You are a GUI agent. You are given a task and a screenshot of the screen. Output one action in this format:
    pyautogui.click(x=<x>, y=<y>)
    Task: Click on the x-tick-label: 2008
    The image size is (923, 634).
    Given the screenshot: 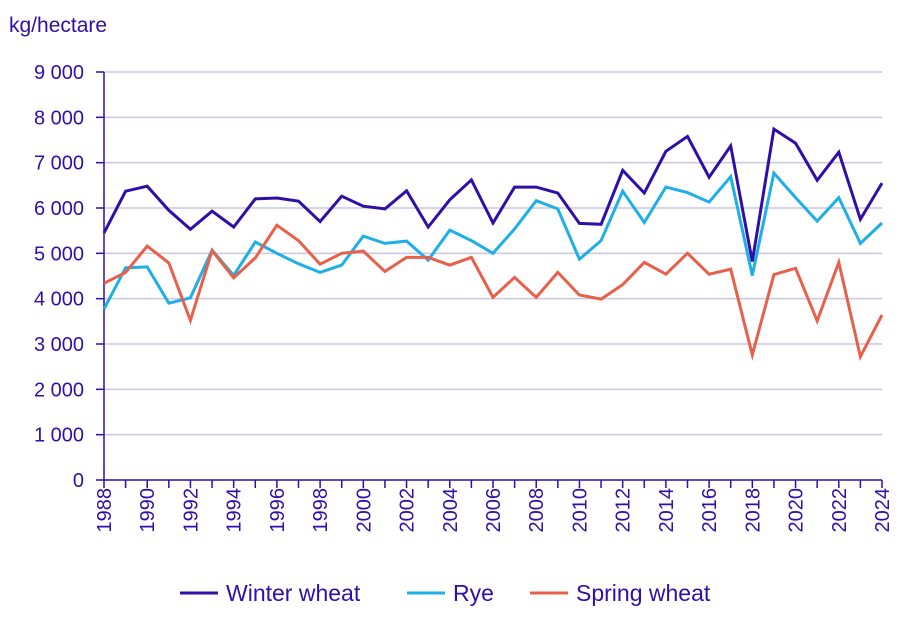 What is the action you would take?
    pyautogui.click(x=537, y=510)
    